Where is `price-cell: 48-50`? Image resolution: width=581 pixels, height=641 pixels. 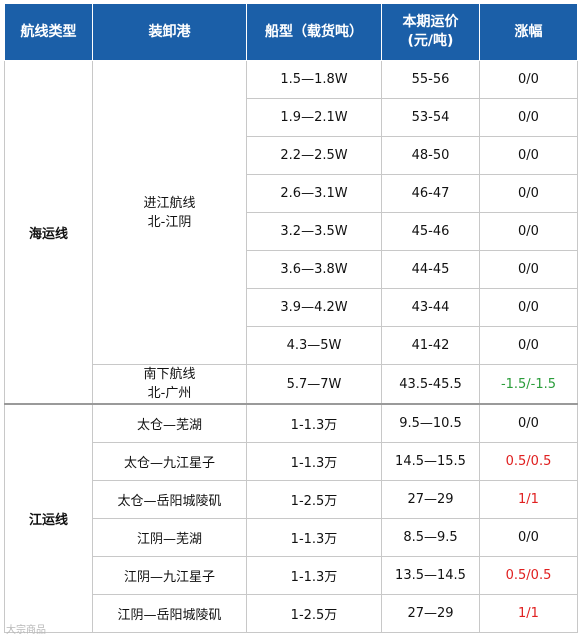
price-cell: 48-50 is located at coordinates (430, 155).